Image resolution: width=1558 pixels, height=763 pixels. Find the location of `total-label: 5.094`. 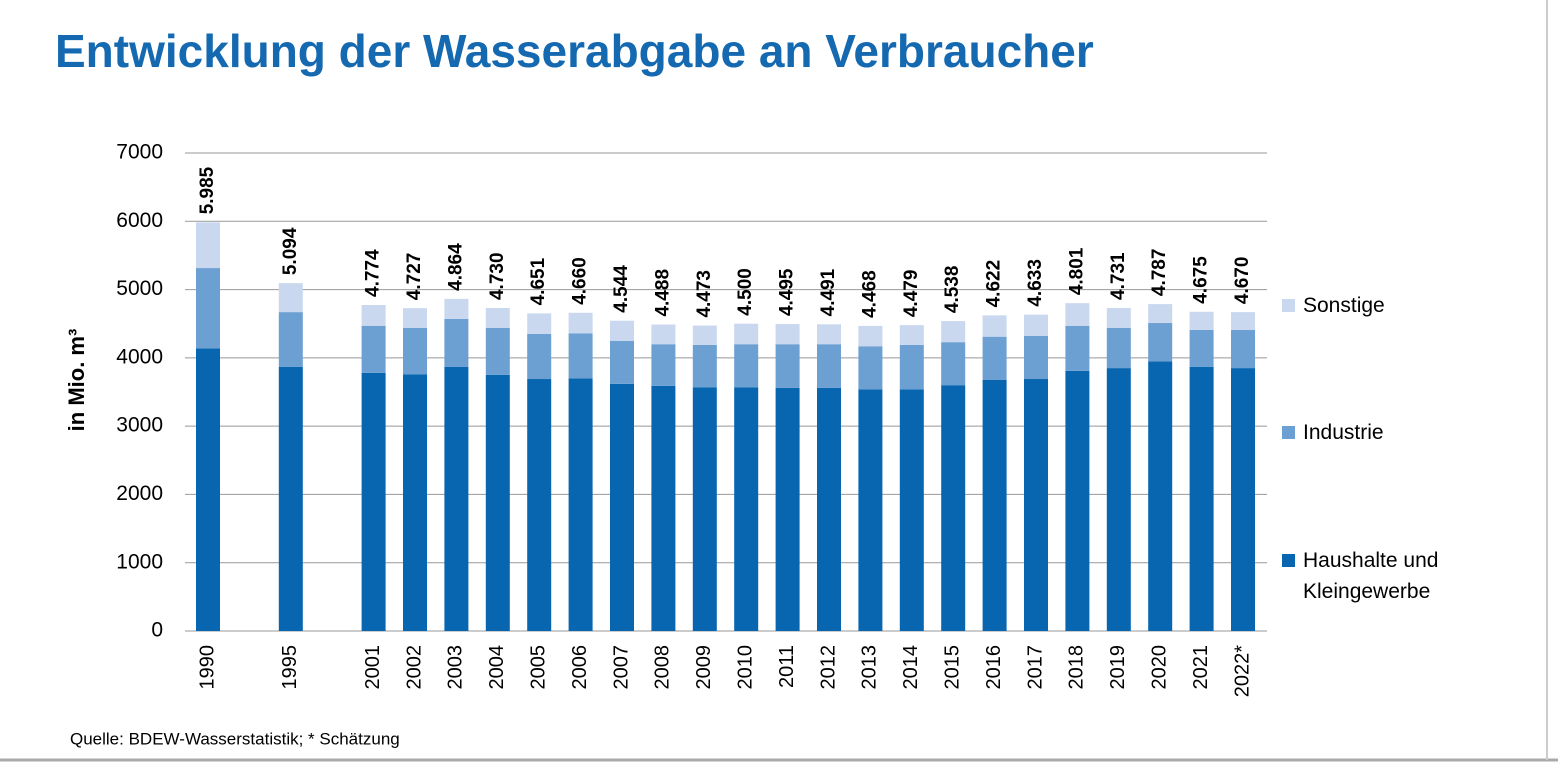

total-label: 5.094 is located at coordinates (290, 251).